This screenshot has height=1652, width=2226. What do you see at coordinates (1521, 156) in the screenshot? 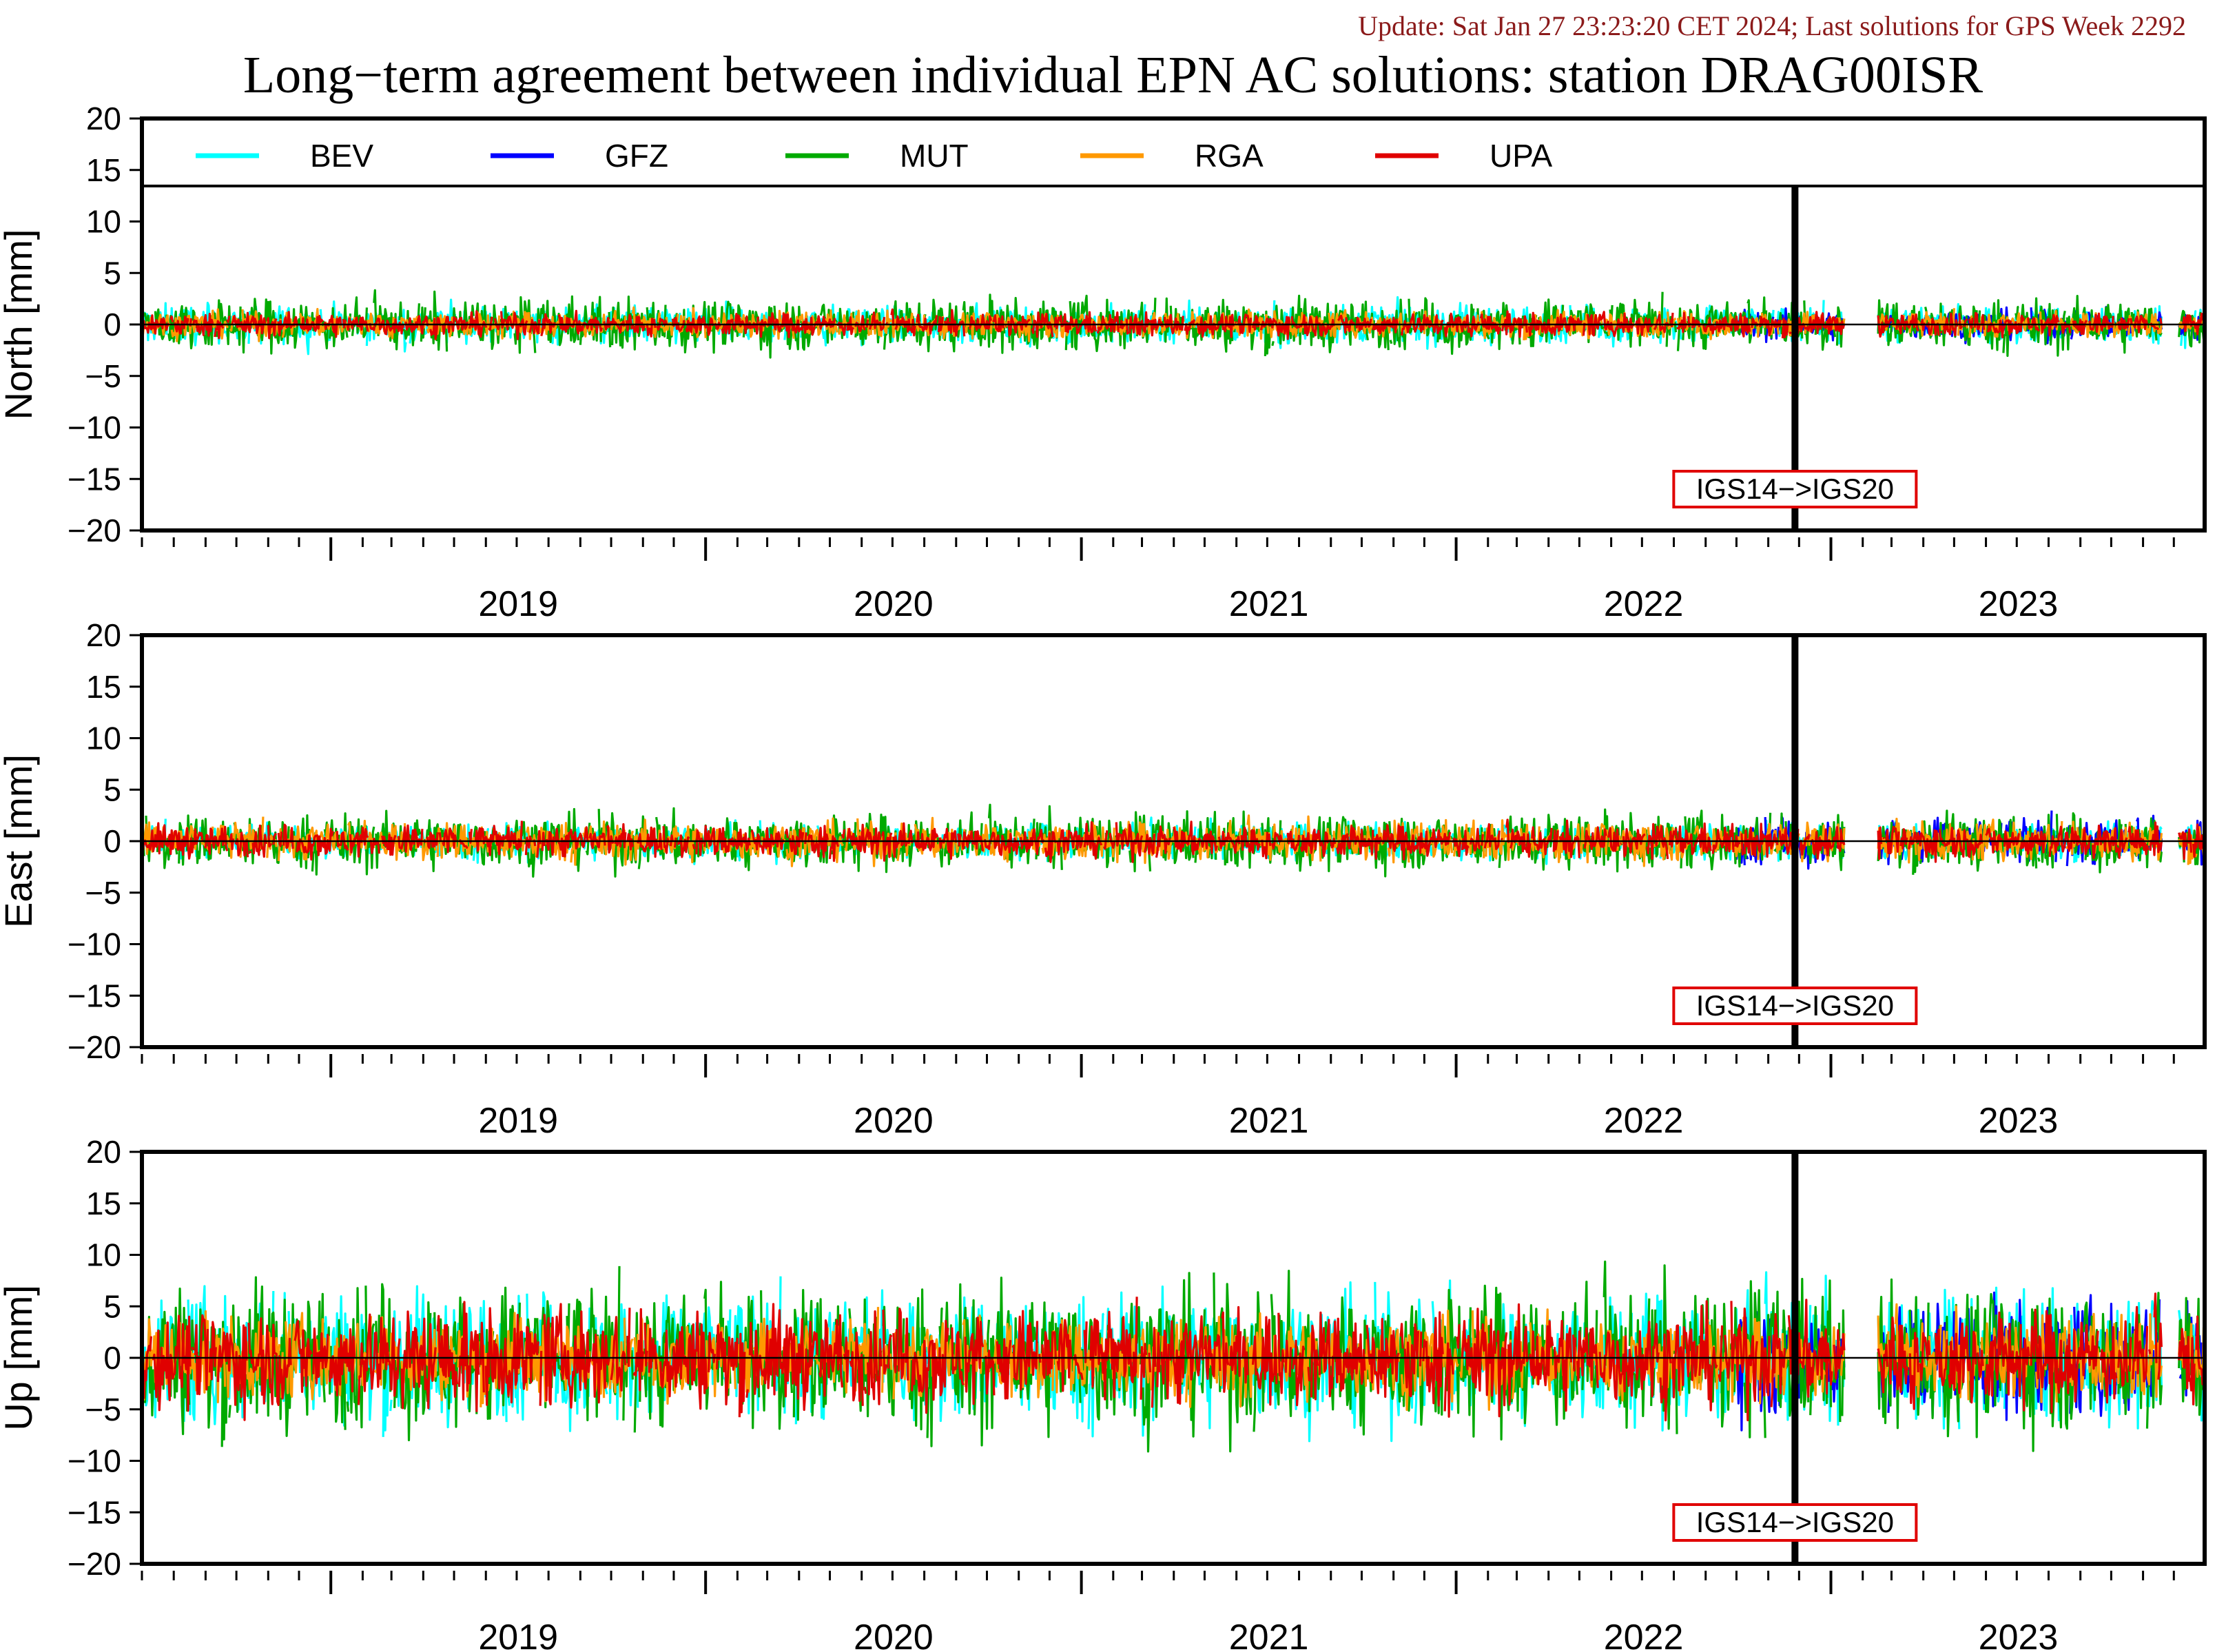
I see `legend-label-upa: UPA` at bounding box center [1521, 156].